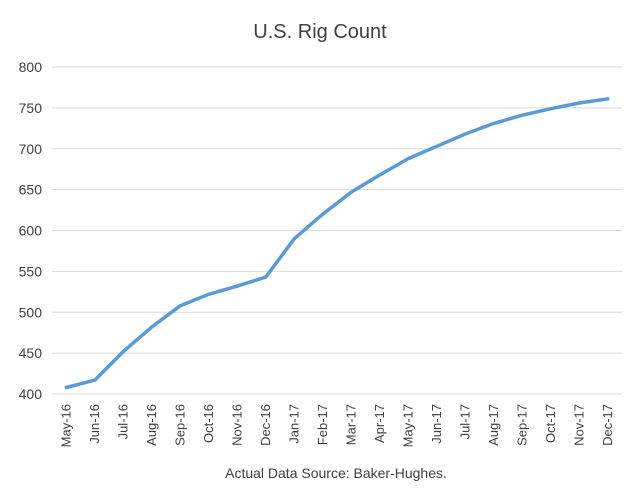  Describe the element at coordinates (94, 424) in the screenshot. I see `x-tick-label: Jun-16` at that location.